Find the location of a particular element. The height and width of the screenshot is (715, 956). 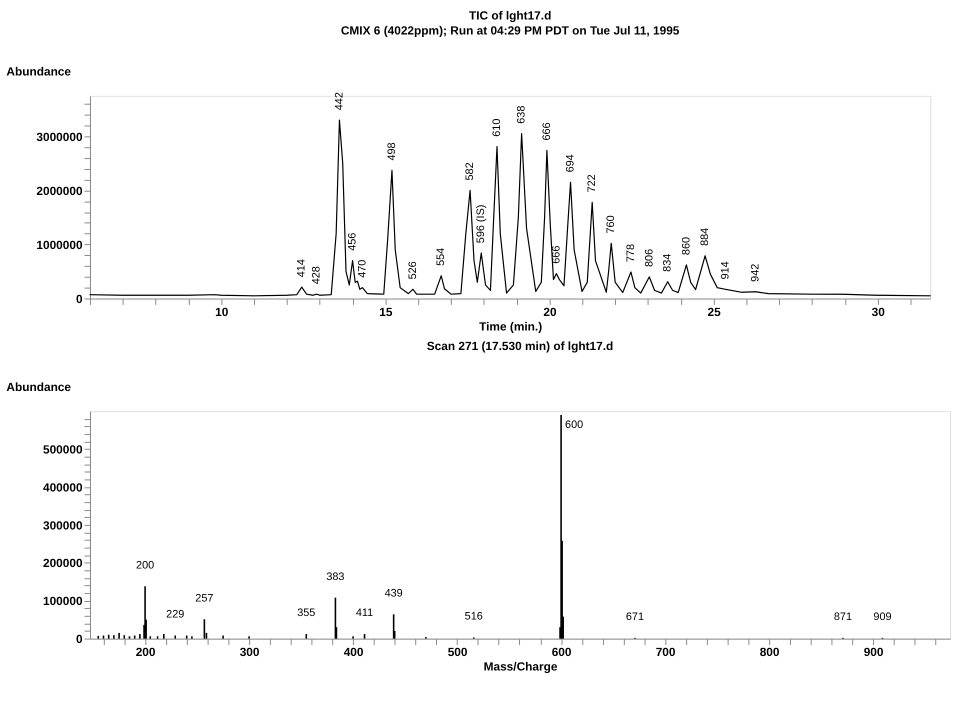

annotation: 596 (IS) is located at coordinates (481, 224).